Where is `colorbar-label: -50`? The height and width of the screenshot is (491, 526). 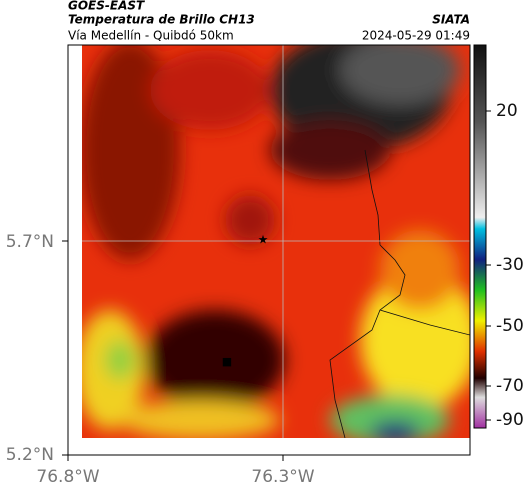
colorbar-label: -50 is located at coordinates (510, 326).